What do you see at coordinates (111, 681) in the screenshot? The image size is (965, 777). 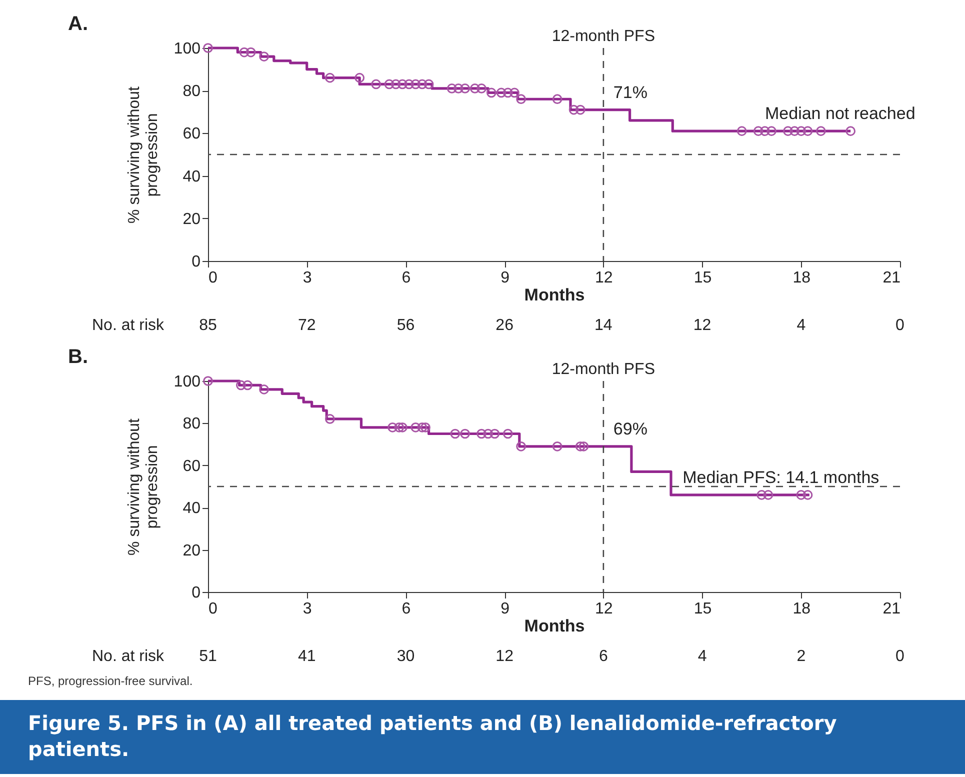 I see `text: PFS, progression-free survival.` at bounding box center [111, 681].